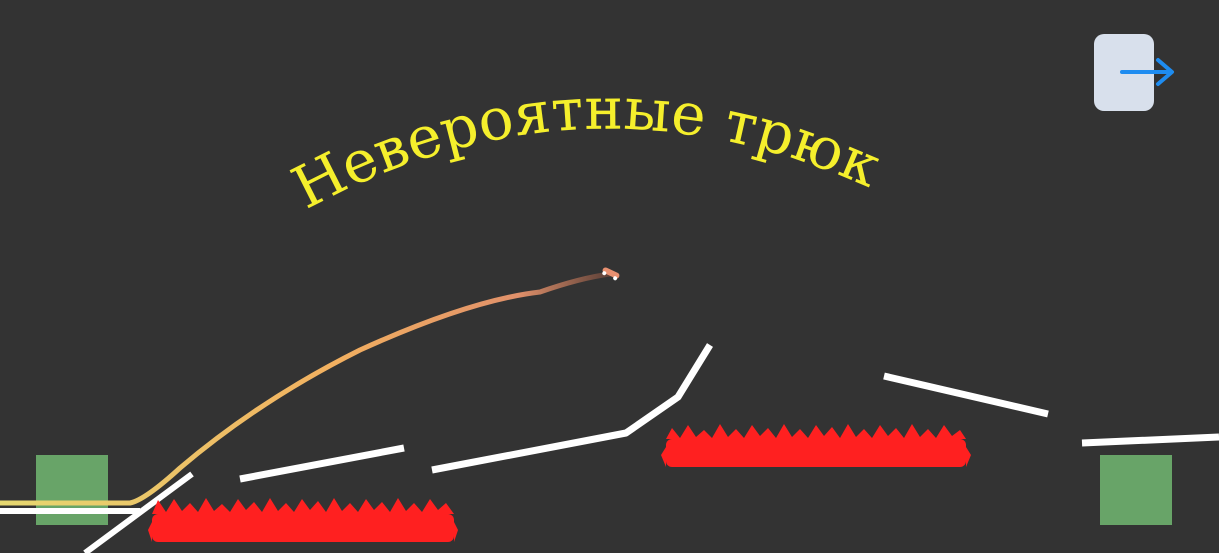 The image size is (1219, 553). What do you see at coordinates (1136, 490) in the screenshot?
I see `finish-zone` at bounding box center [1136, 490].